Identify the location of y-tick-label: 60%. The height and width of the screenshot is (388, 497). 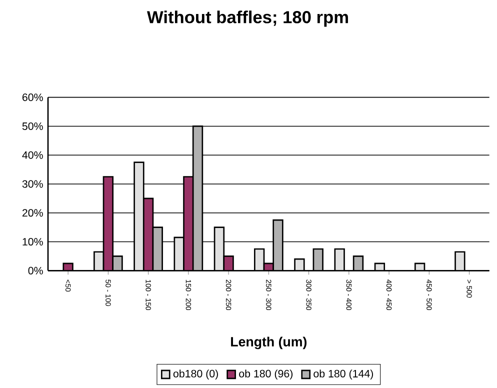
(32, 98).